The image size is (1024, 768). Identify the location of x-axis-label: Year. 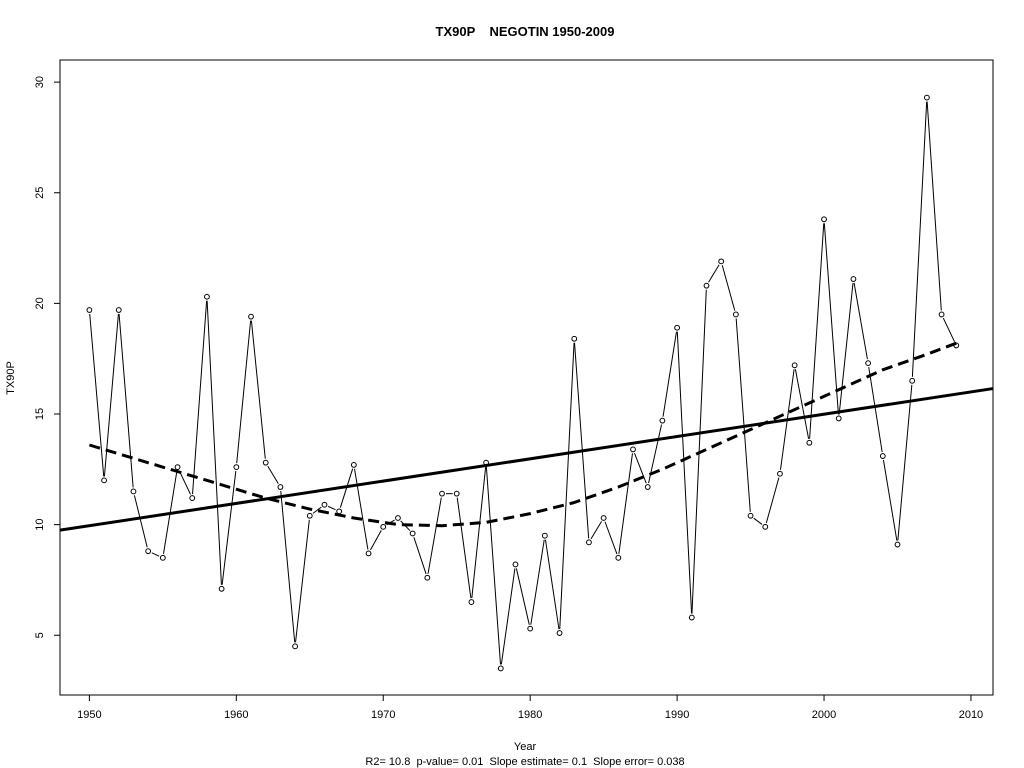
(525, 747).